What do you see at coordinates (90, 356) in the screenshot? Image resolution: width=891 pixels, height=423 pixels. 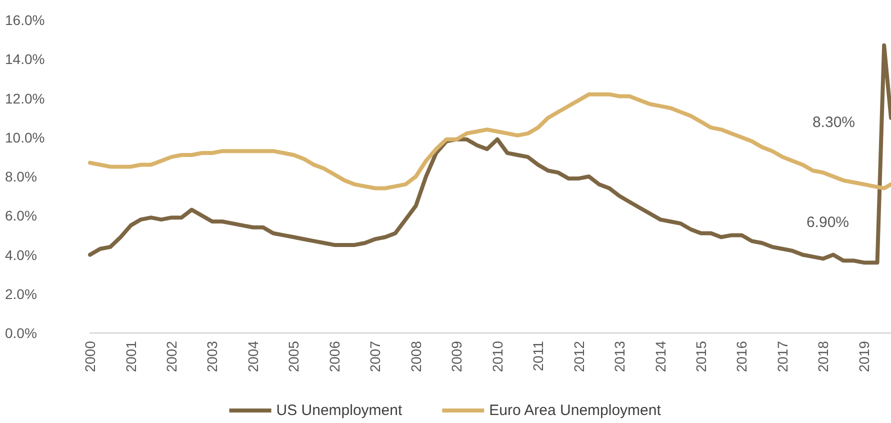 I see `x-tick-label: 2000` at bounding box center [90, 356].